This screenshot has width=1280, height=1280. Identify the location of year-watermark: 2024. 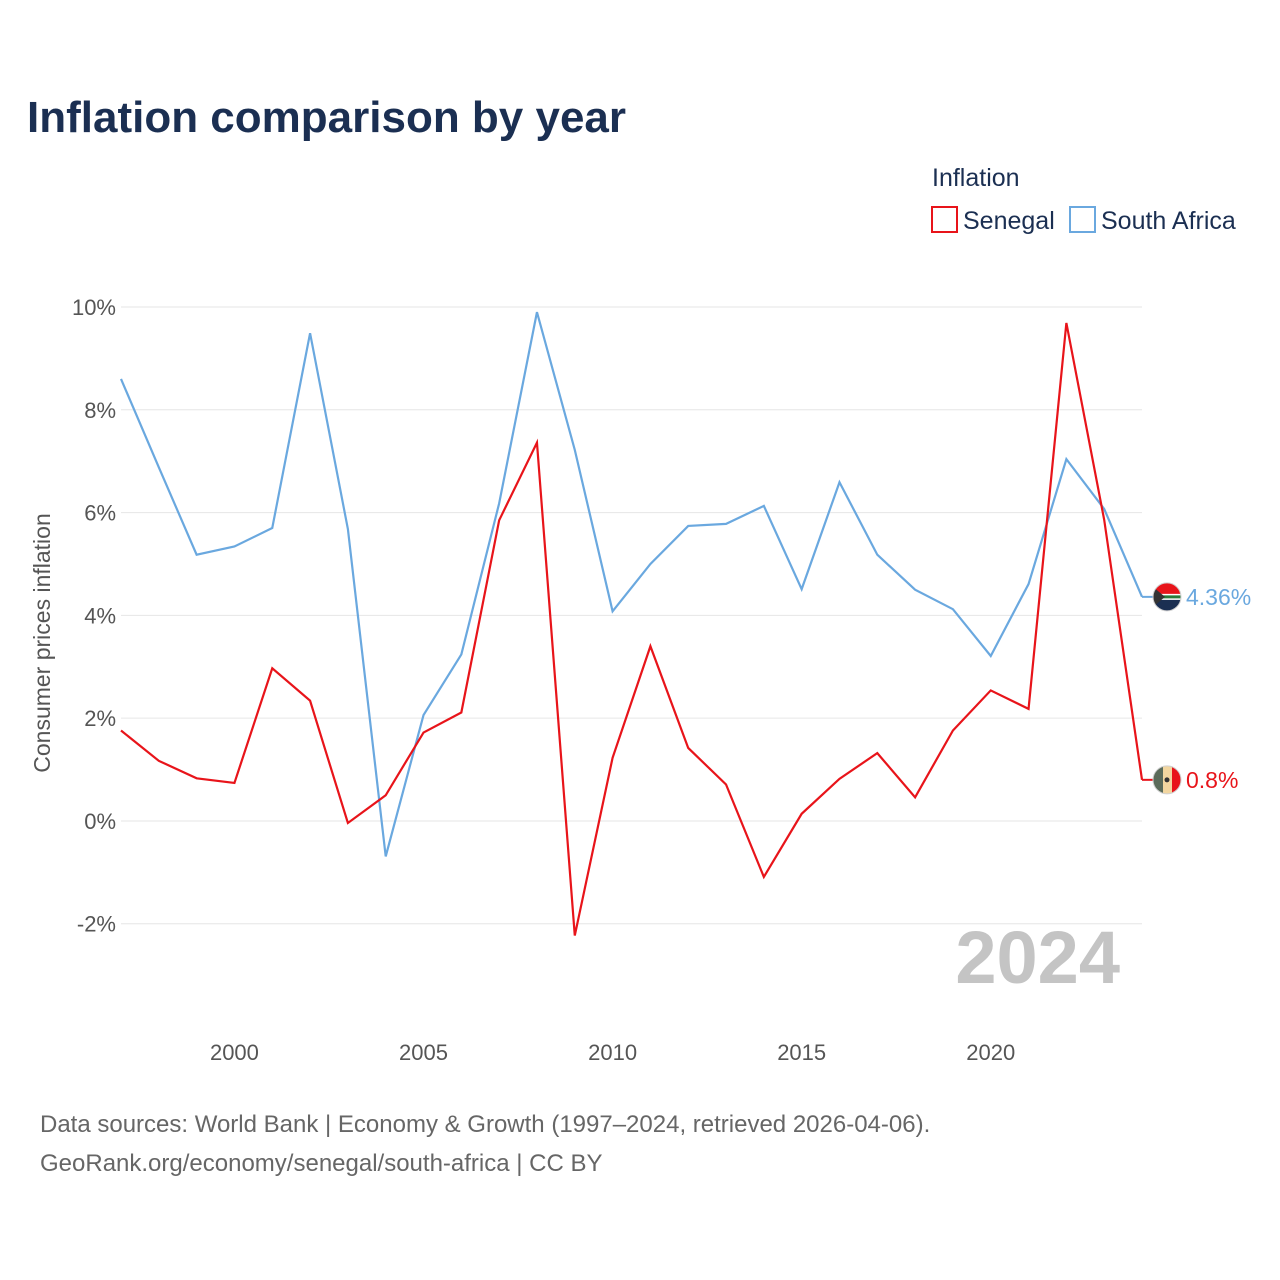
(1037, 957).